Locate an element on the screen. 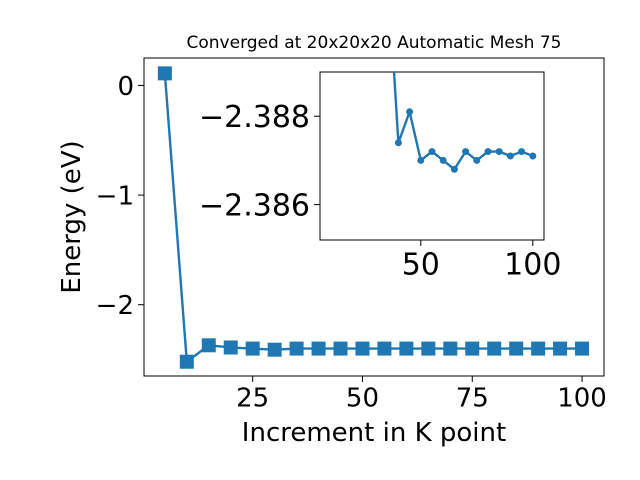 Image resolution: width=640 pixels, height=480 pixels. main-x-tick-label: 100 is located at coordinates (582, 399).